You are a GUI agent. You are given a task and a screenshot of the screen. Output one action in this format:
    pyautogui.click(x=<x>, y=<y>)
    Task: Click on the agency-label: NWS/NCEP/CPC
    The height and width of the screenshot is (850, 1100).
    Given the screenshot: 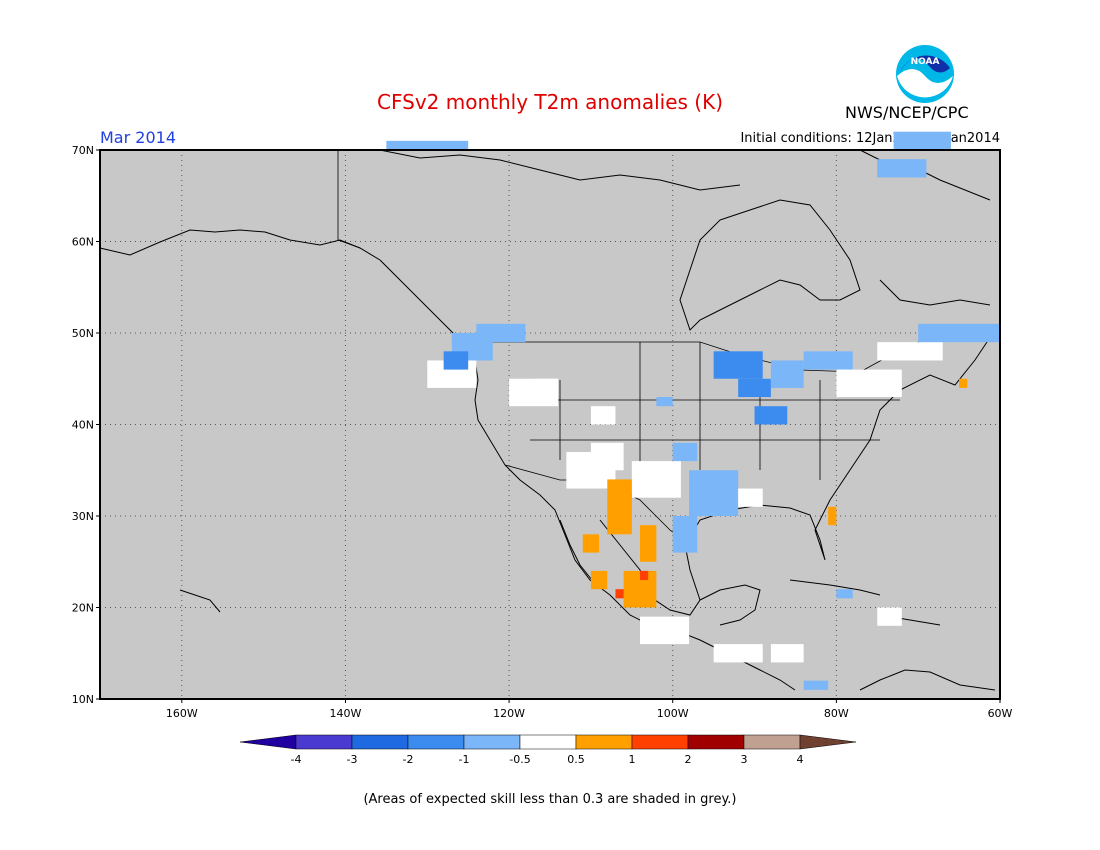 What is the action you would take?
    pyautogui.click(x=907, y=112)
    